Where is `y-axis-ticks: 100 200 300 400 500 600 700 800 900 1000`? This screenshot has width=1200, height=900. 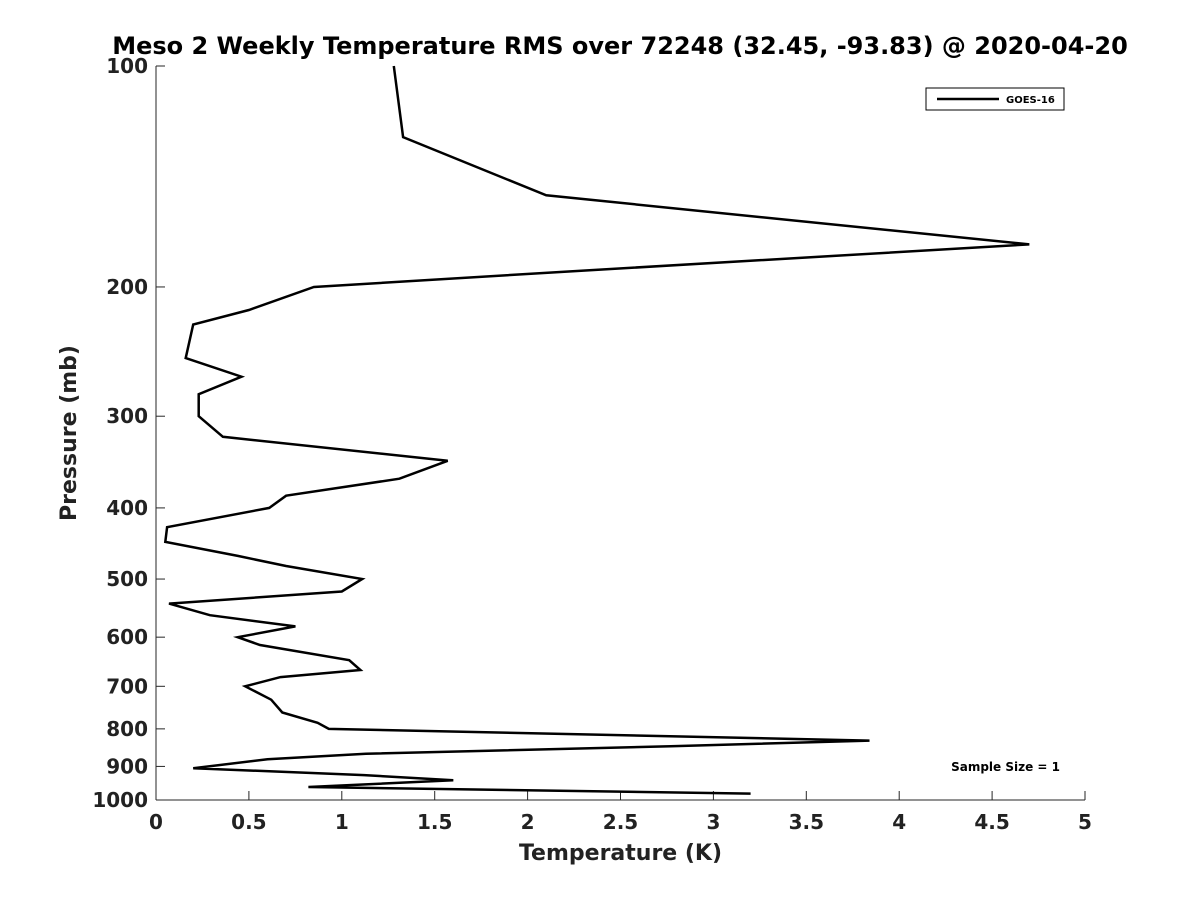
y-axis-ticks: 100 200 300 400 500 600 700 800 900 1000 is located at coordinates (128, 433).